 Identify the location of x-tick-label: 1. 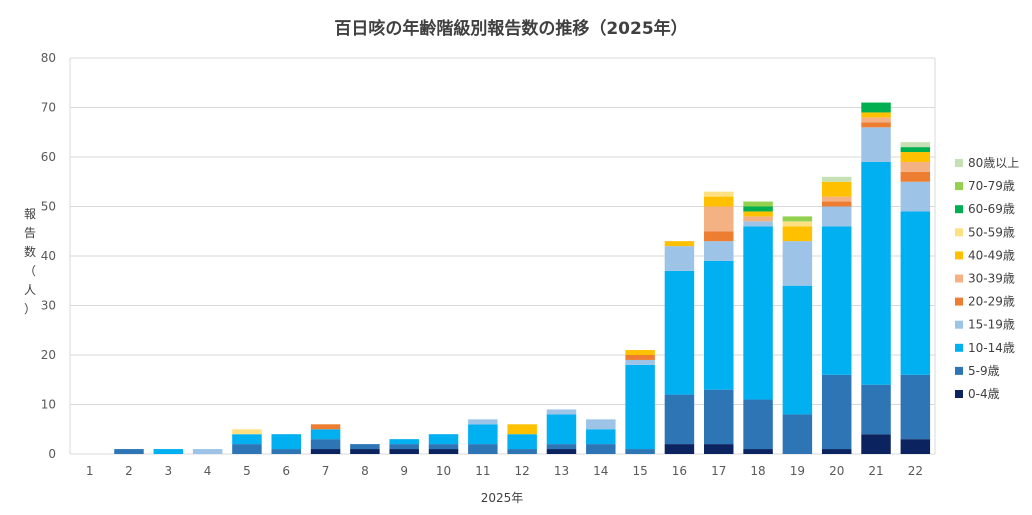
(90, 471).